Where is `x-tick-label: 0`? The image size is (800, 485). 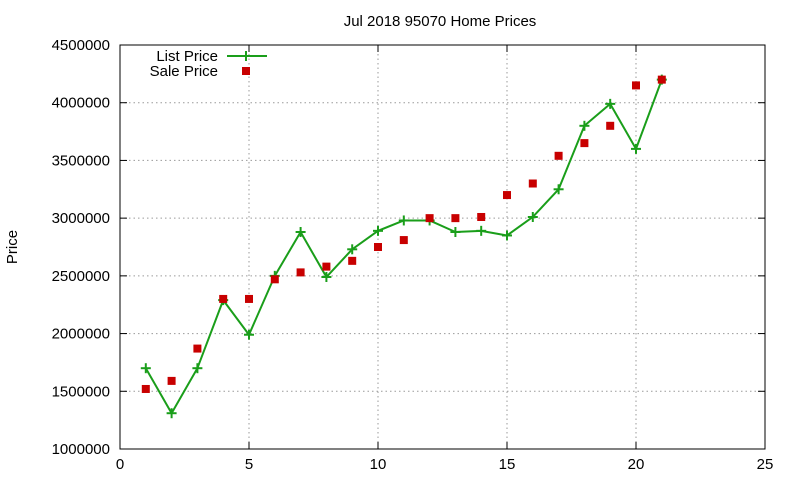
x-tick-label: 0 is located at coordinates (120, 464).